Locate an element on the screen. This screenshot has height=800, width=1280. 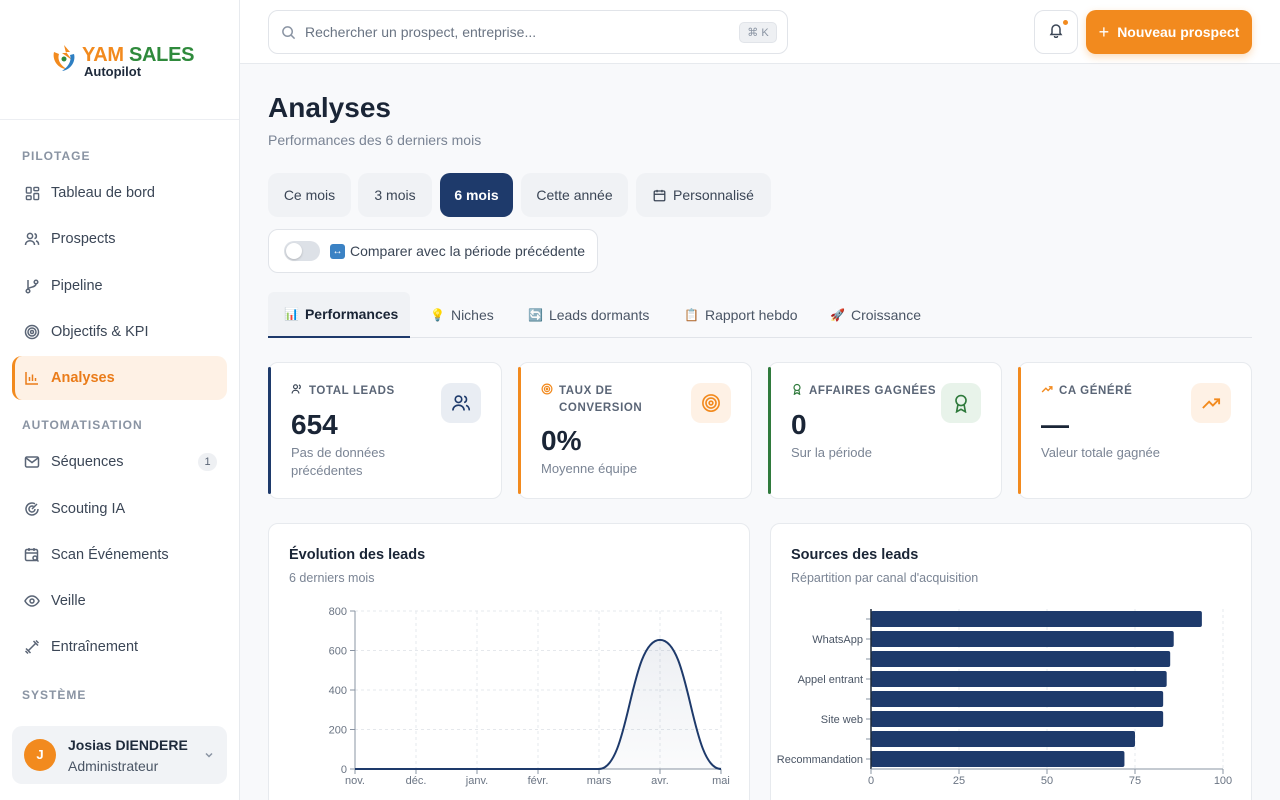
period-label: Personnalisé is located at coordinates (713, 195).